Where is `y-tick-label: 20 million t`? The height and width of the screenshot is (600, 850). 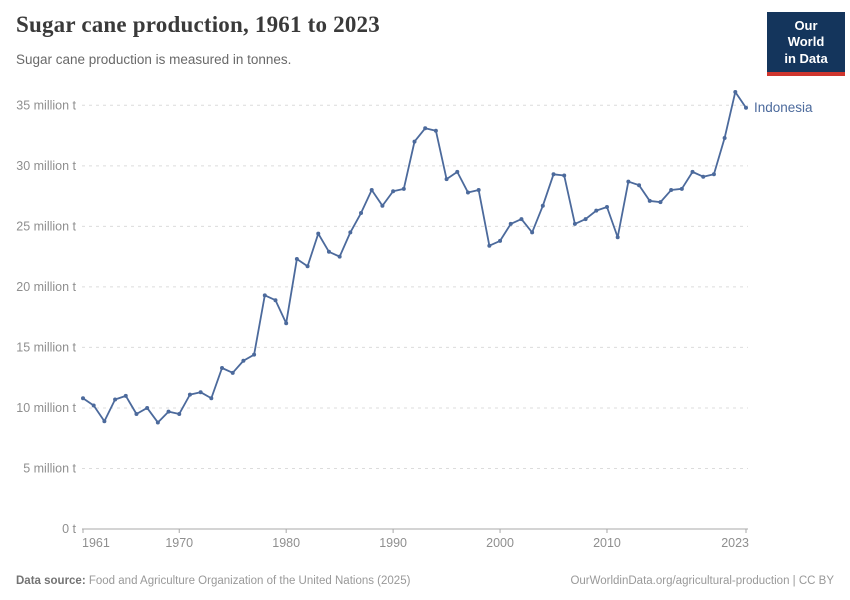 y-tick-label: 20 million t is located at coordinates (46, 287).